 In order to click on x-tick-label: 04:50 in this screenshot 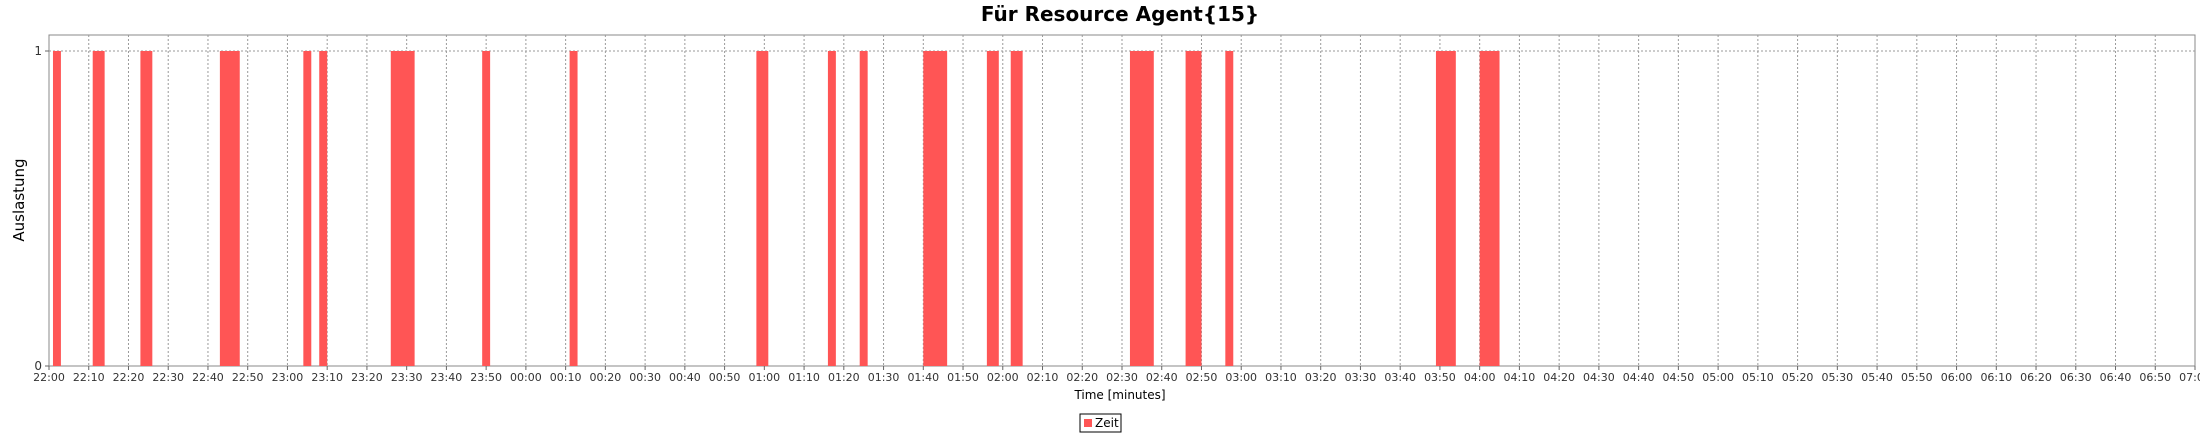, I will do `click(1679, 377)`.